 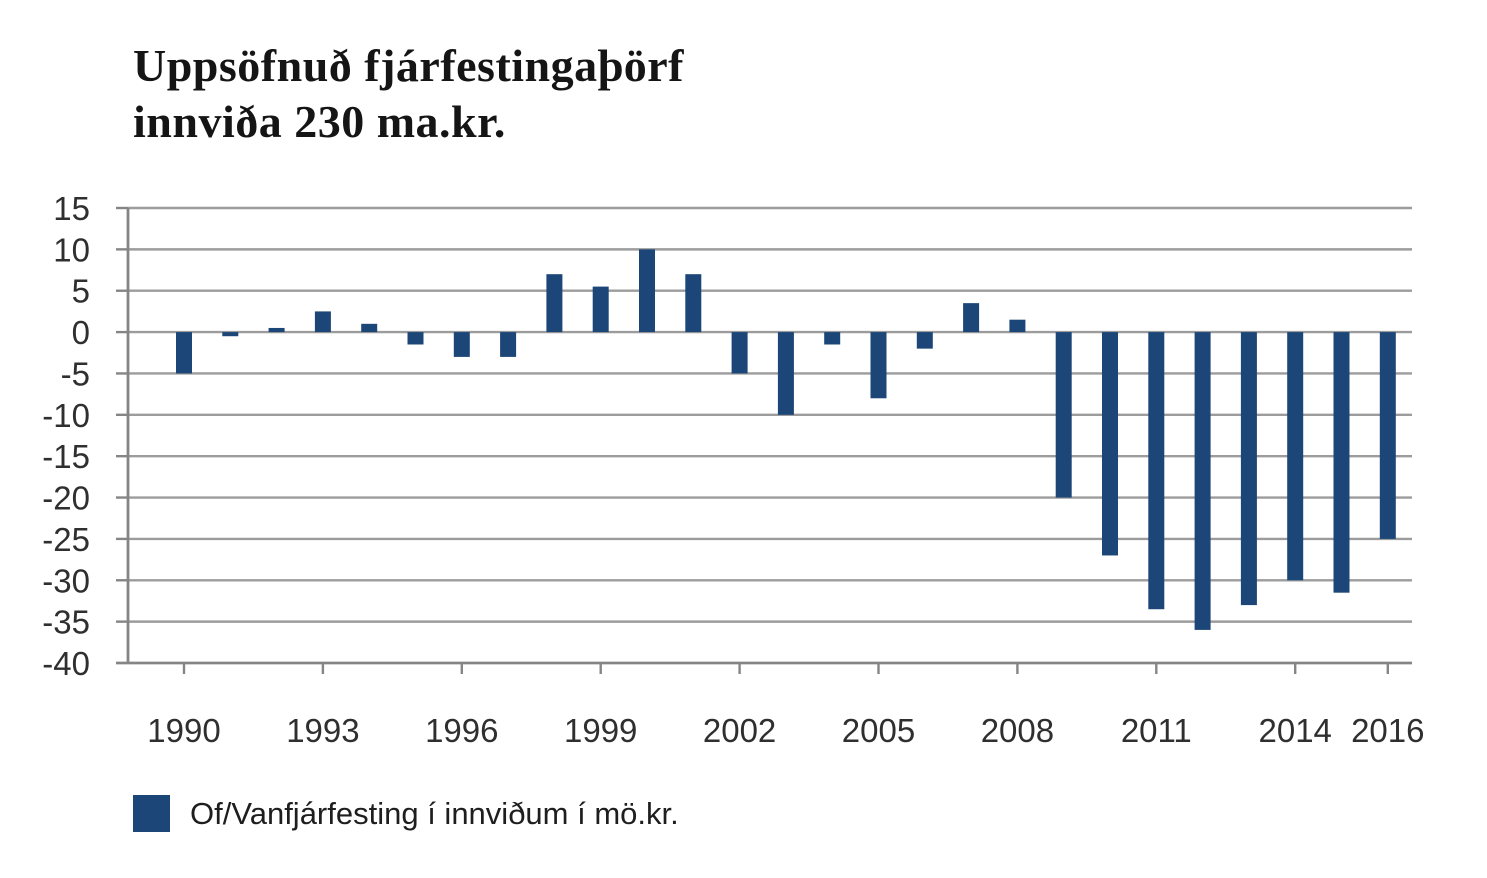 I want to click on chart-title-line2: innviða 230 ma.kr., so click(x=319, y=121).